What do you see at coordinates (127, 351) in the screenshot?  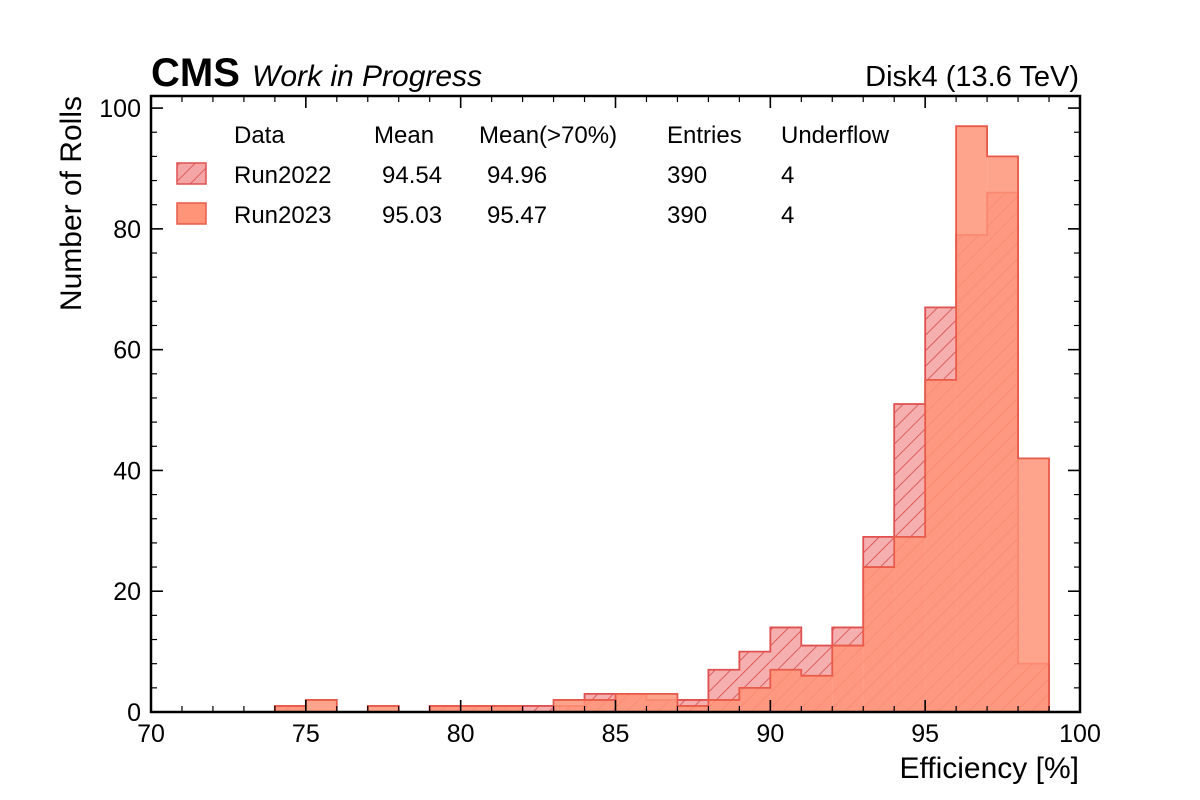 I see `y-tick-label: 60` at bounding box center [127, 351].